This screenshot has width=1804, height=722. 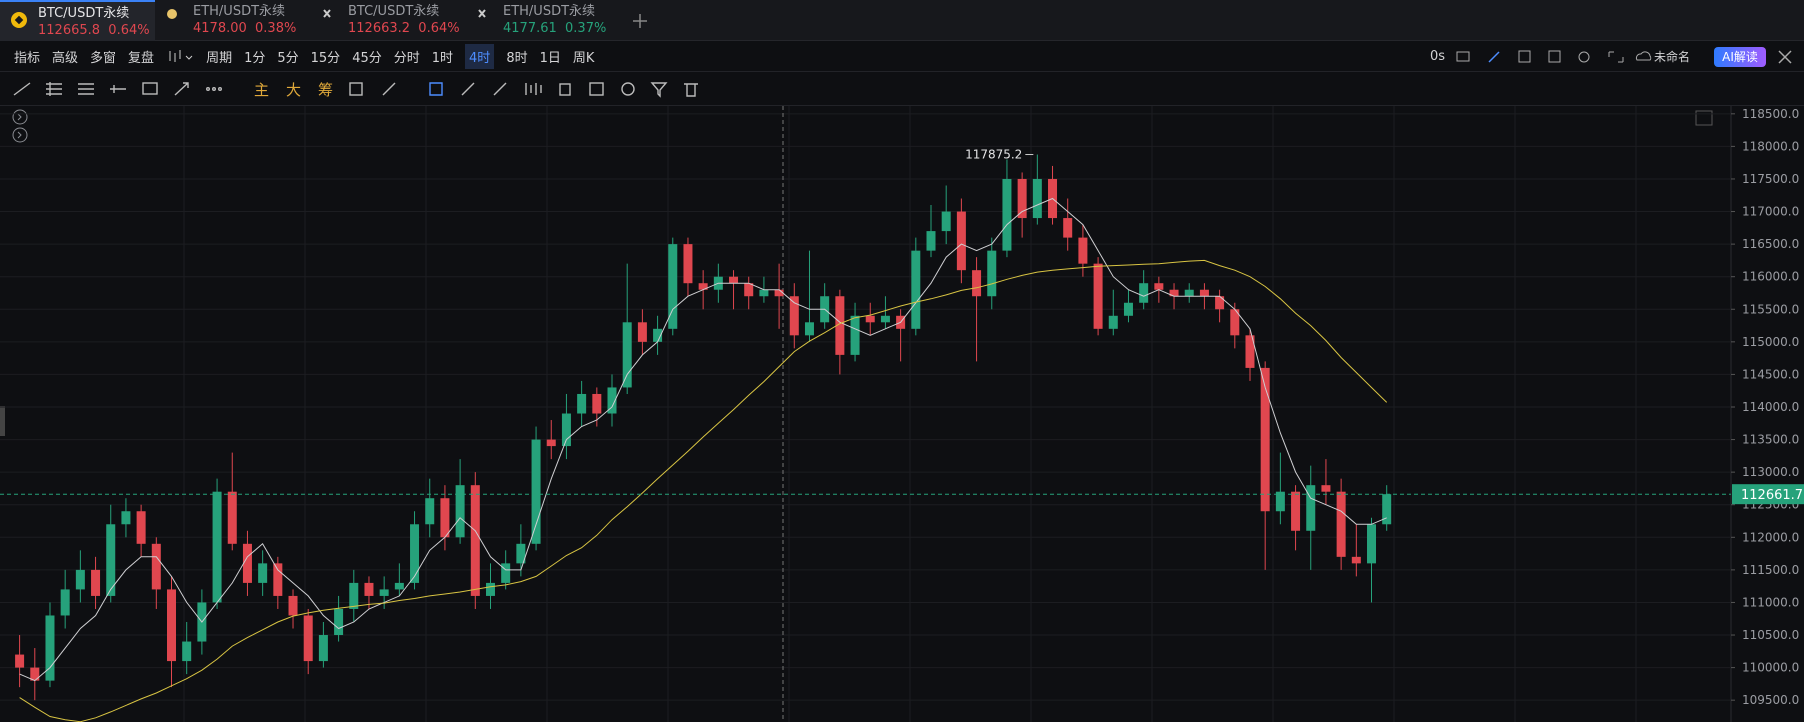 What do you see at coordinates (1770, 146) in the screenshot?
I see `y-tick-label: 118000.0` at bounding box center [1770, 146].